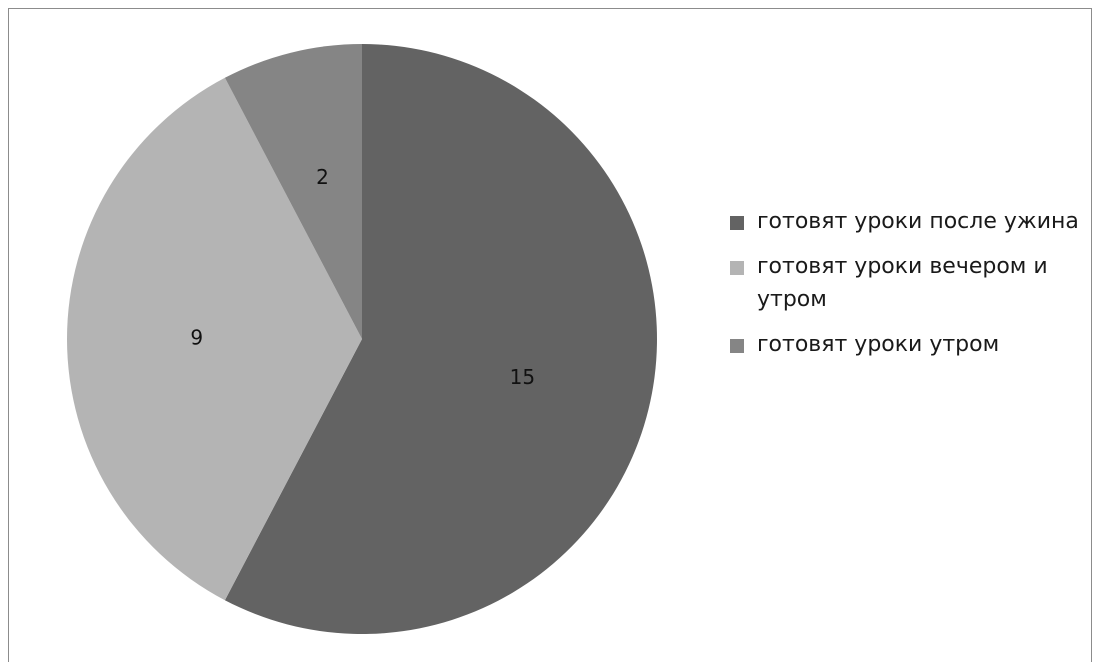  I want to click on data-label-after-dinner: 15, so click(522, 377).